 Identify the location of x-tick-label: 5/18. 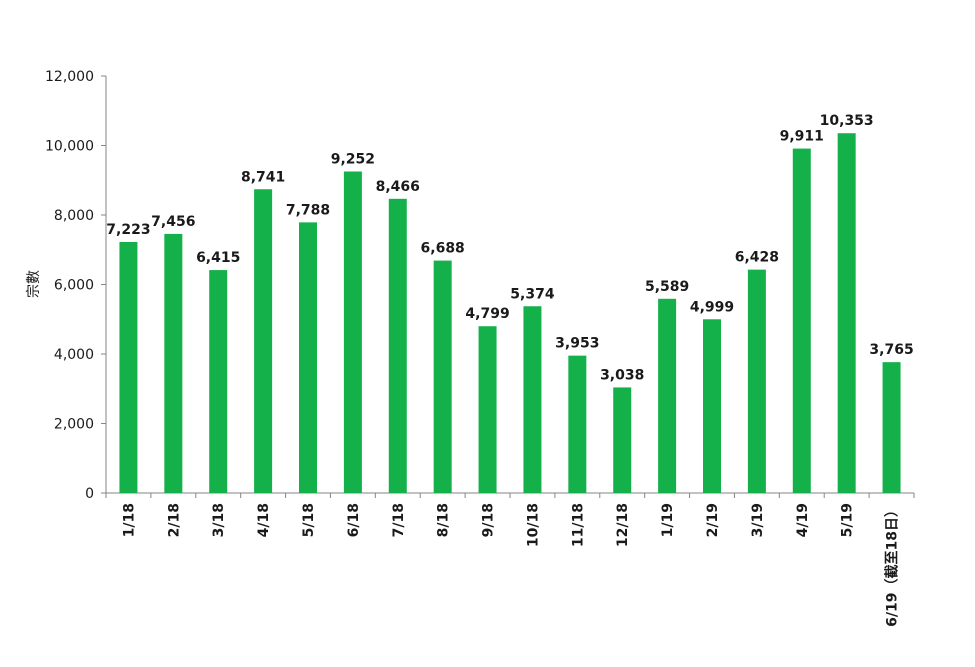
(309, 520).